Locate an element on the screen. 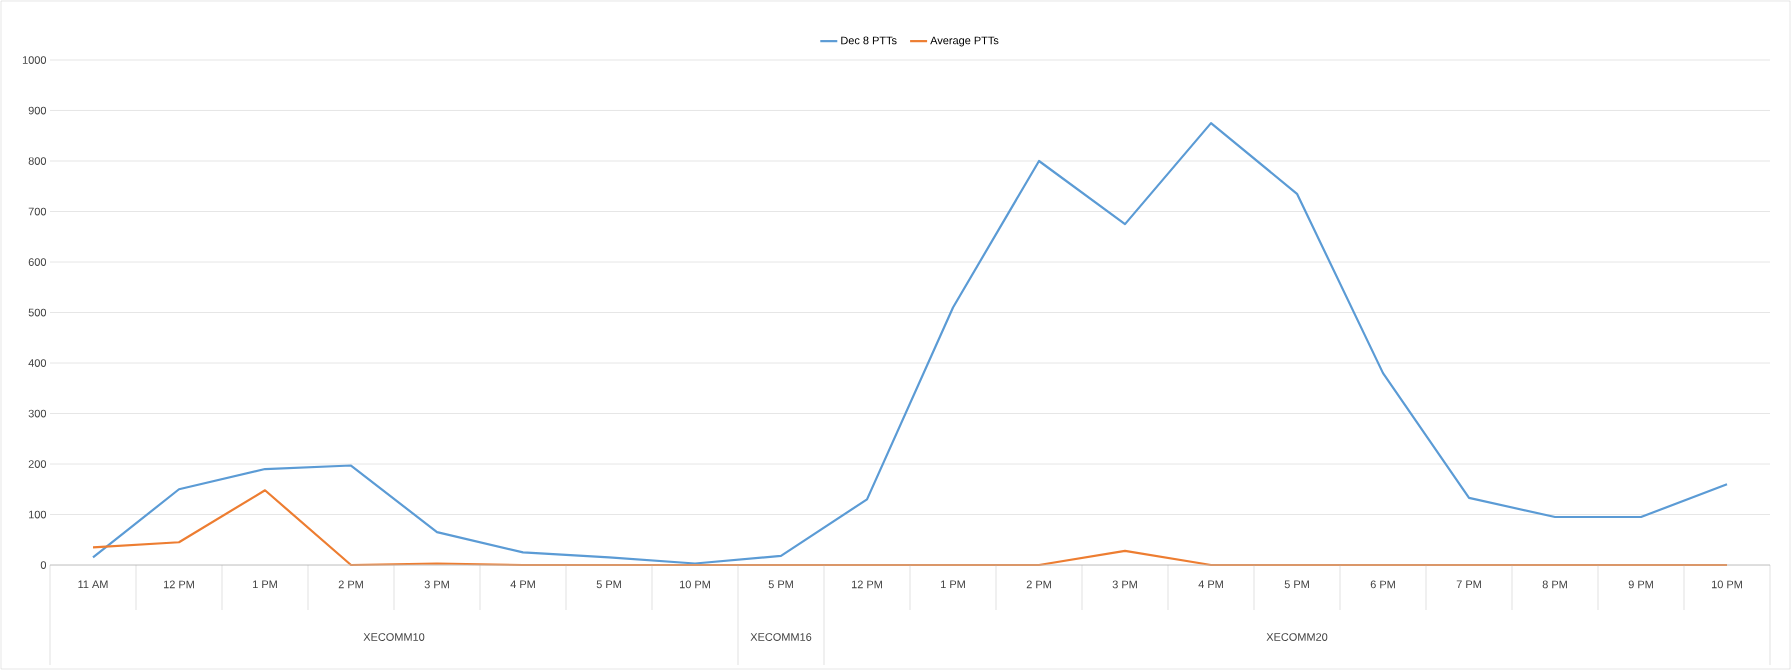 The width and height of the screenshot is (1791, 670). text: XECOMM20 is located at coordinates (1297, 637).